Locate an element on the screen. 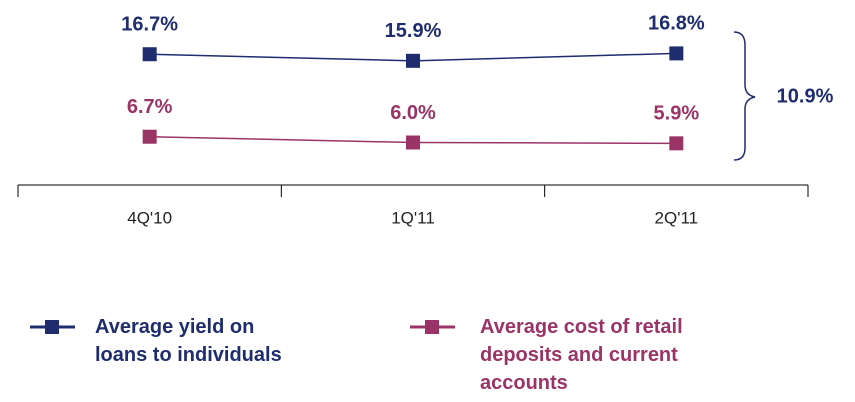  data-label: 15.9% is located at coordinates (413, 31).